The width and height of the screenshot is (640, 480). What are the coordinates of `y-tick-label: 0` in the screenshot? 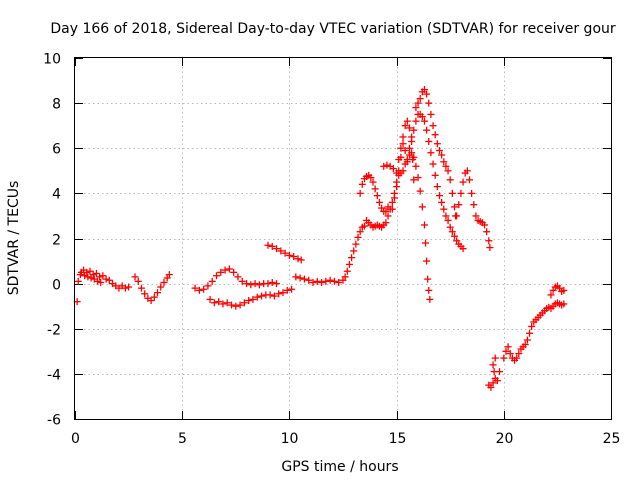 It's located at (56, 286).